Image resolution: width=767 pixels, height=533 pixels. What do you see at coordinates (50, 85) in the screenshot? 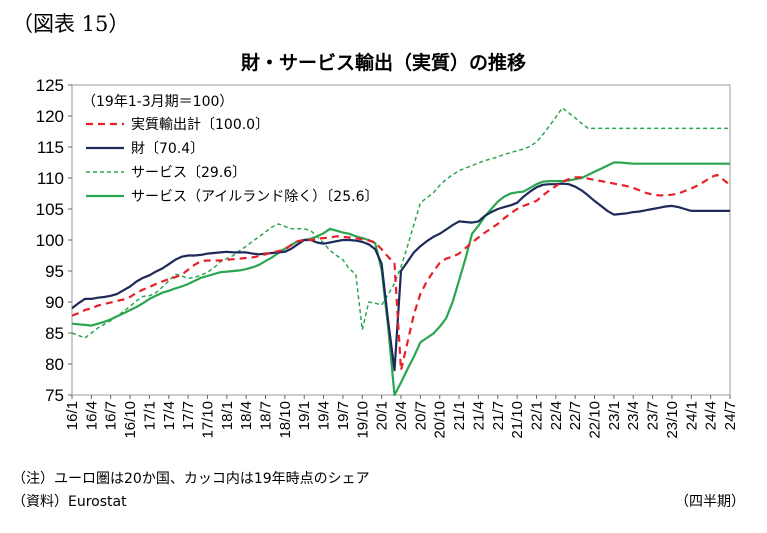
I see `y-tick-label: 125` at bounding box center [50, 85].